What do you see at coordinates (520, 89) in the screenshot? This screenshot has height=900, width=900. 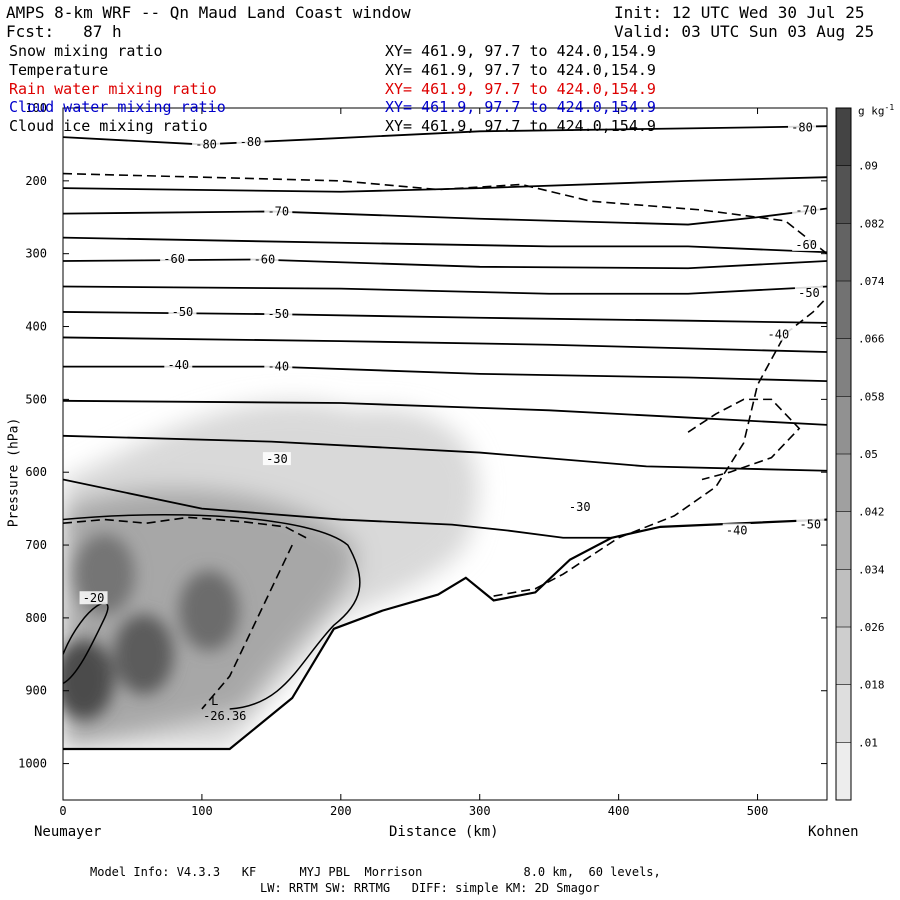 I see `variable-rain-xy: XY= 461.9, 97.7 to 424.0,154.9` at bounding box center [520, 89].